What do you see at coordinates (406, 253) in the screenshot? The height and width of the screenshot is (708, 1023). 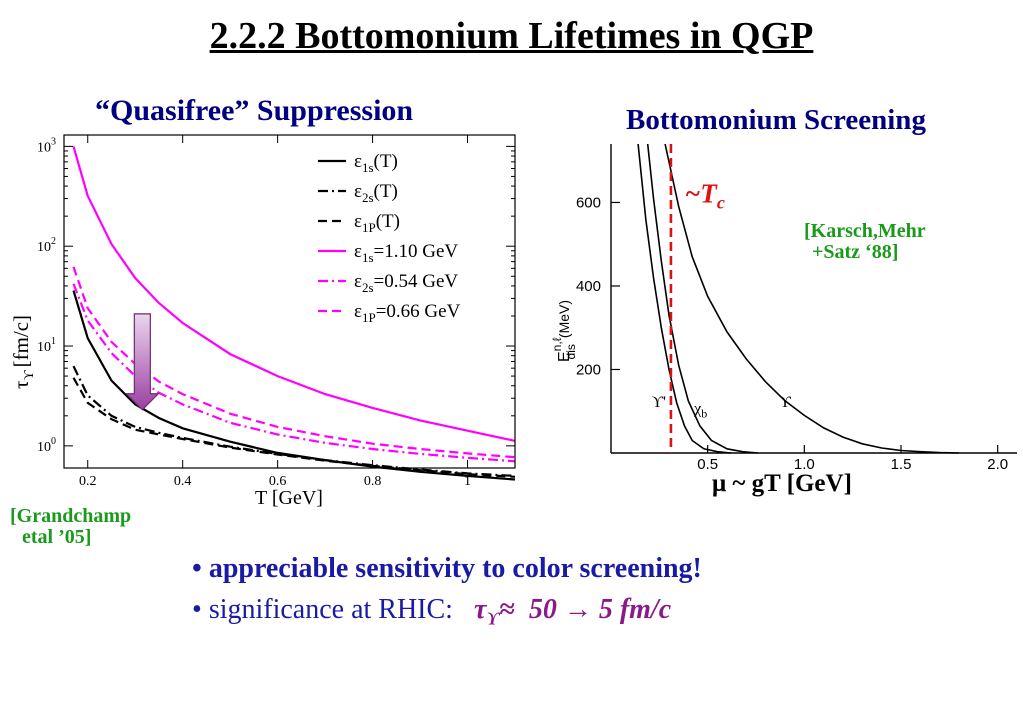 I see `legend-label-s4: ε1s=1.10 GeV` at bounding box center [406, 253].